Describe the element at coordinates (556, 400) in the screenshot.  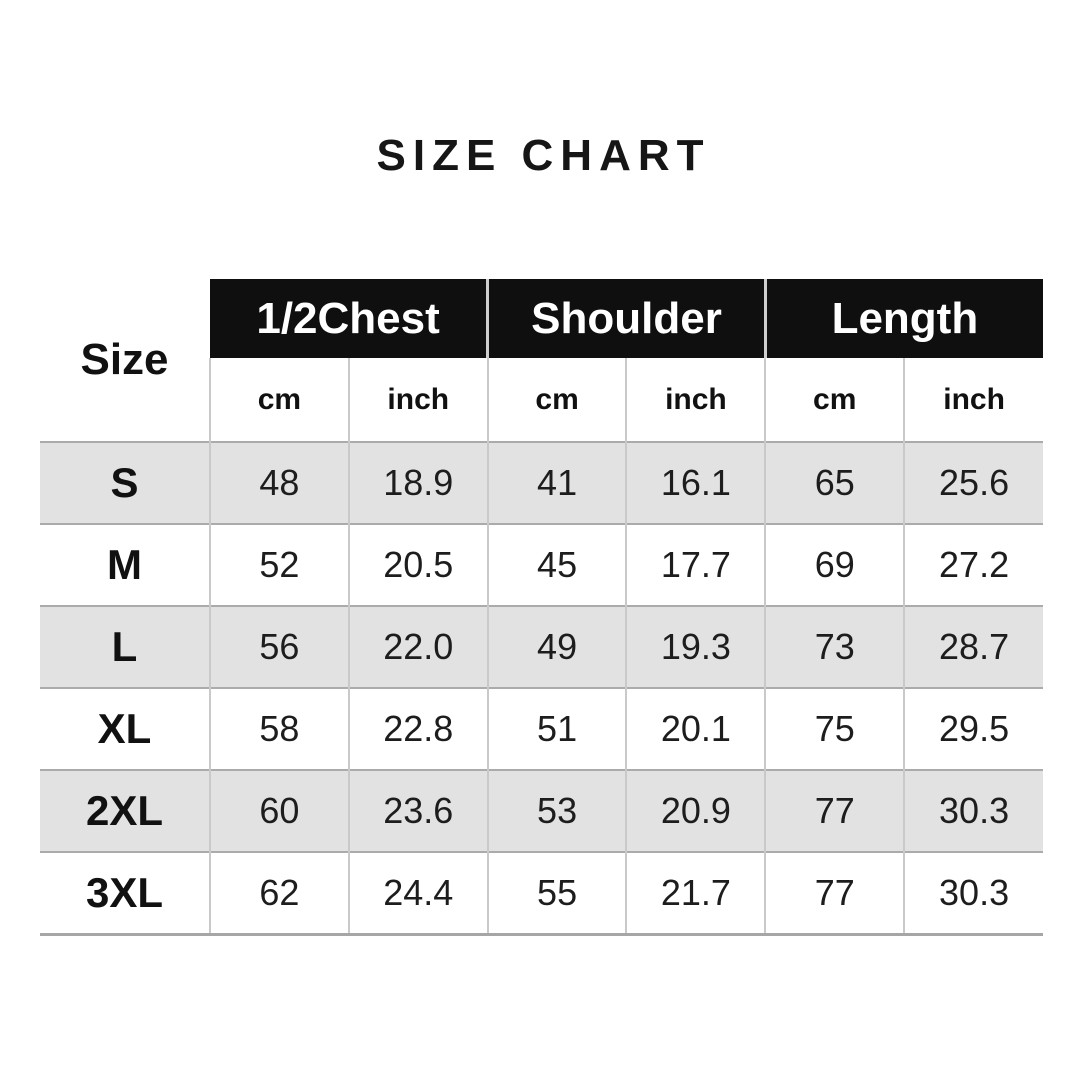
I see `unit-header-shoulder-cm: cm` at that location.